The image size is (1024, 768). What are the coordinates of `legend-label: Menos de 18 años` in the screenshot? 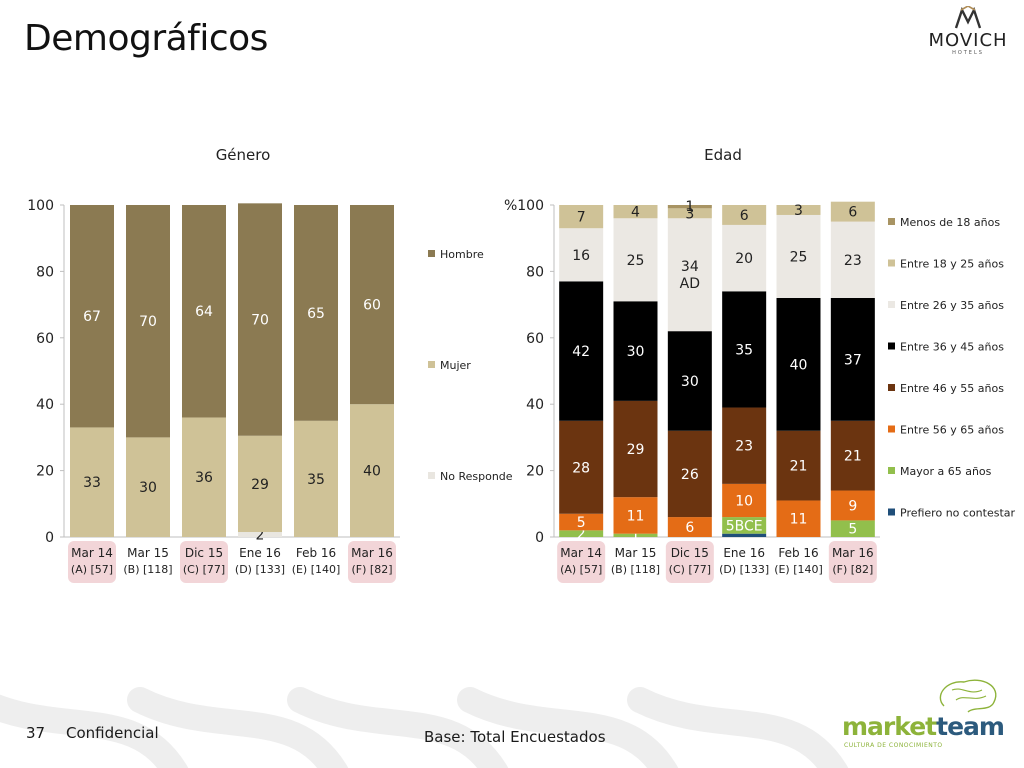 It's located at (950, 222).